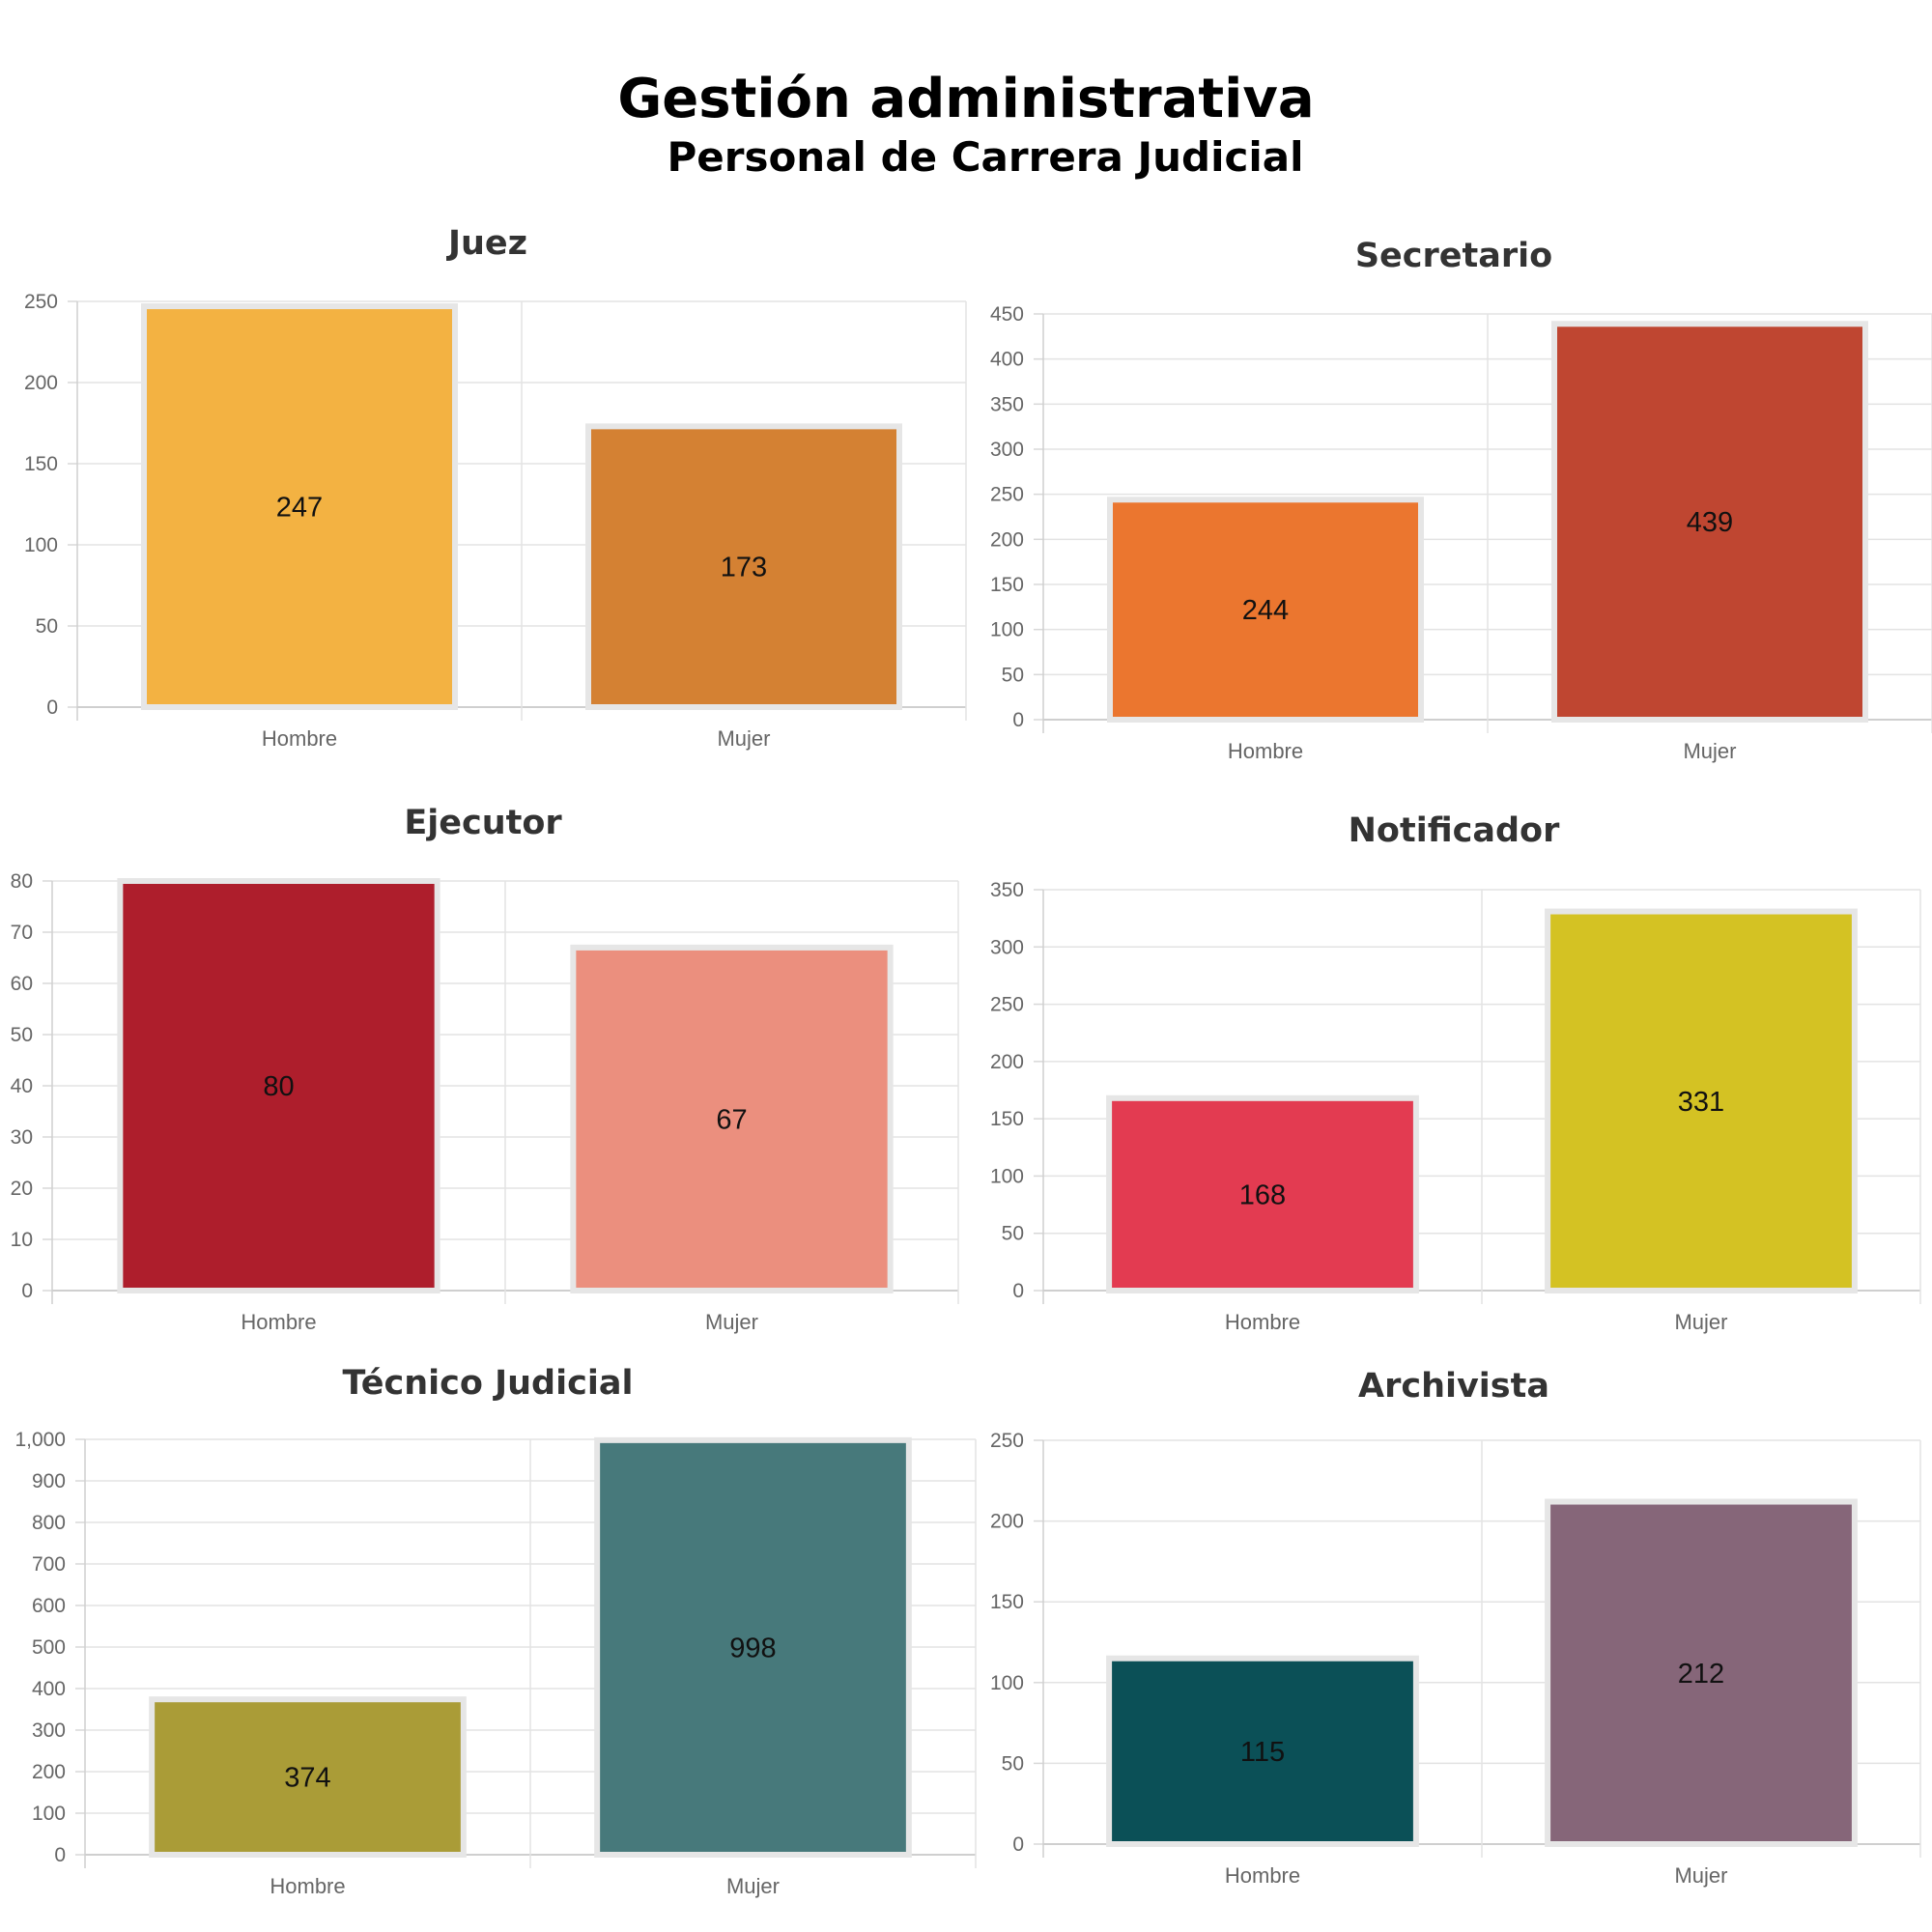  I want to click on y-tick-label: 60, so click(22, 984).